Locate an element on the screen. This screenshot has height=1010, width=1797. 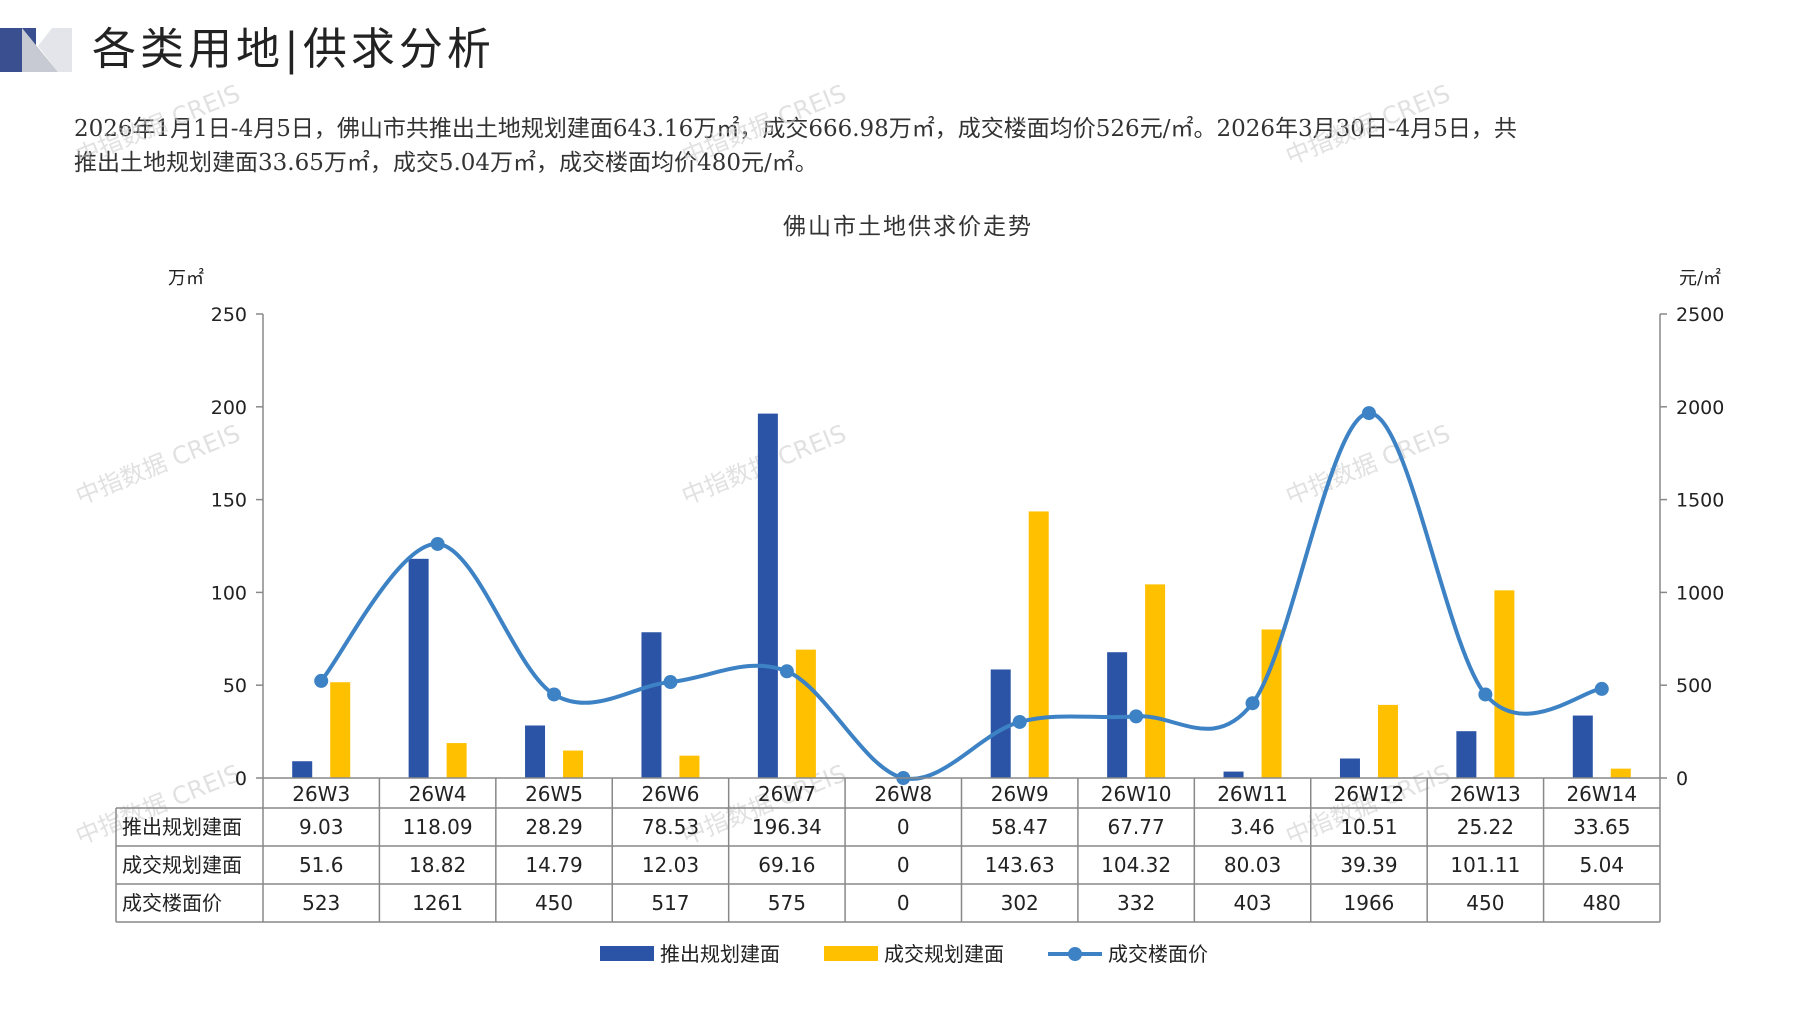
table-cell-value: 12.03 is located at coordinates (670, 865).